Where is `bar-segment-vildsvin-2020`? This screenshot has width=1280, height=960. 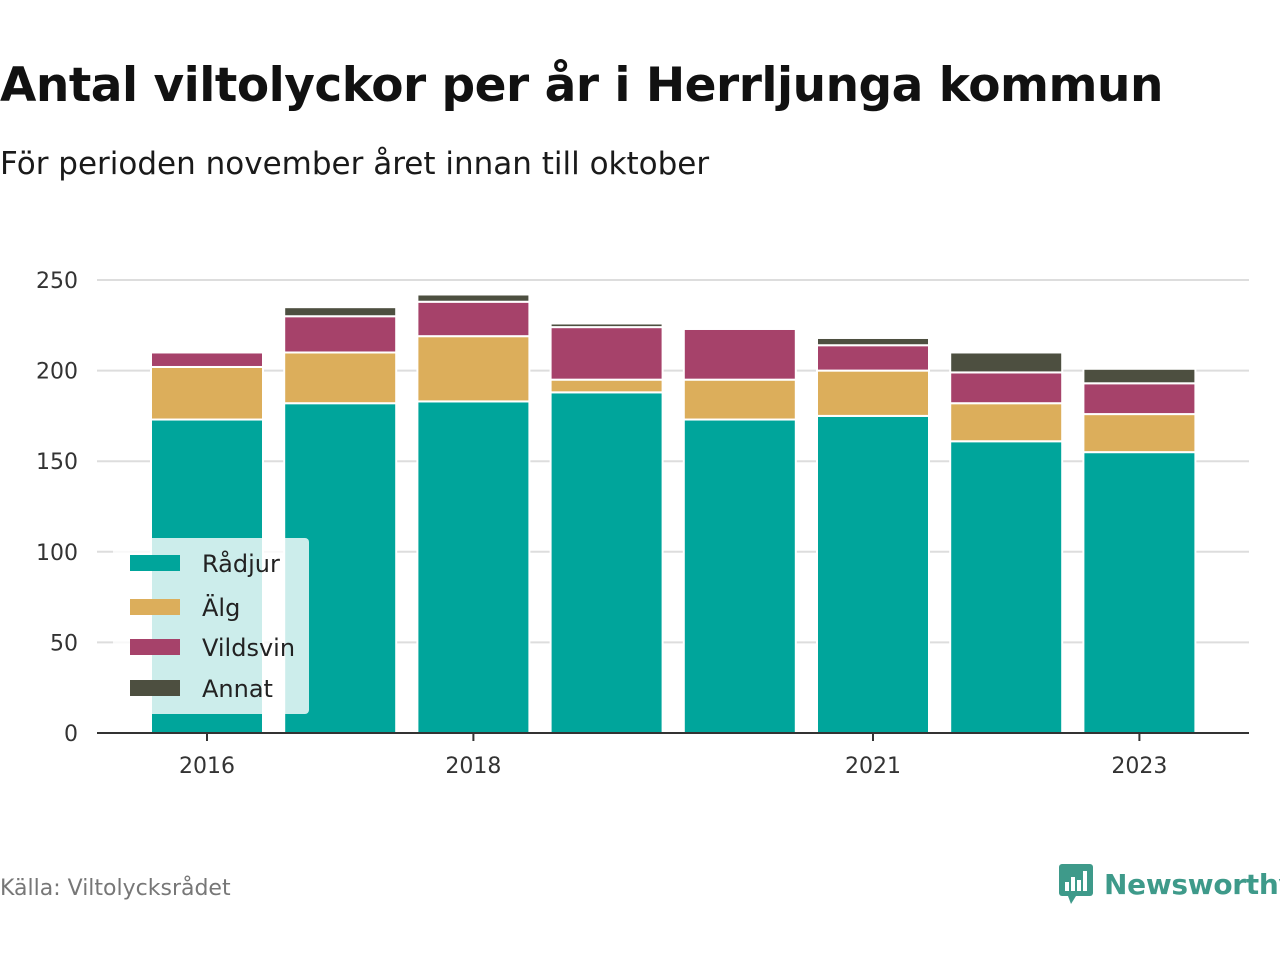
bar-segment-vildsvin-2020 is located at coordinates (739, 354).